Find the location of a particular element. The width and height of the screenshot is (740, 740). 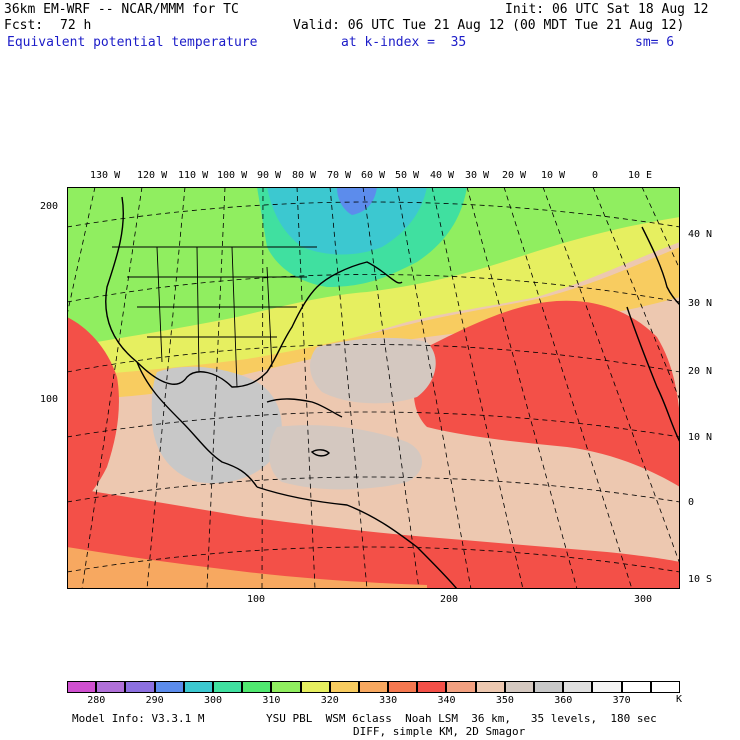

legend-label: 370 is located at coordinates (621, 700).